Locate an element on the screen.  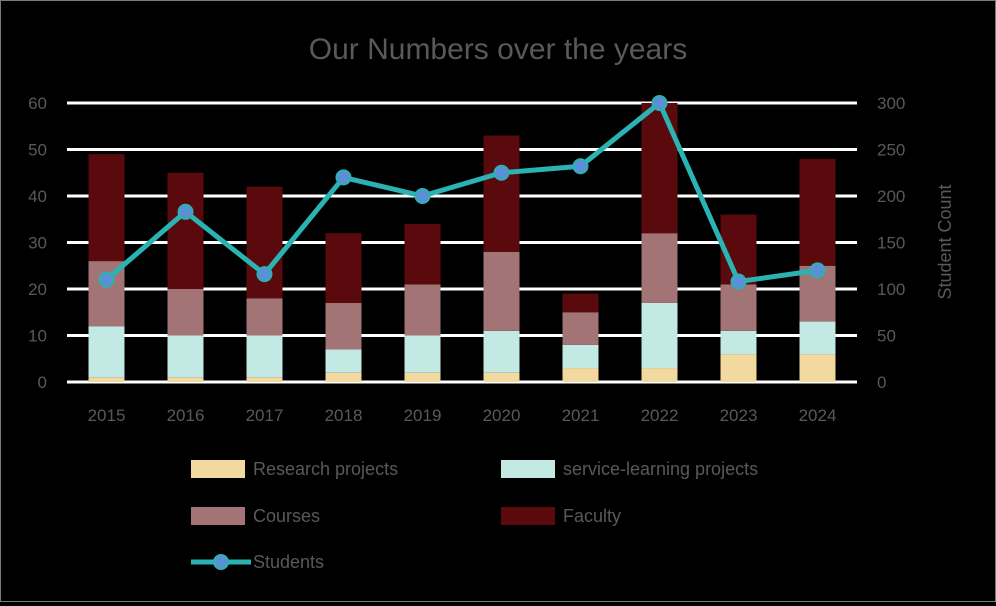
left-tick-label: 0 is located at coordinates (42, 382).